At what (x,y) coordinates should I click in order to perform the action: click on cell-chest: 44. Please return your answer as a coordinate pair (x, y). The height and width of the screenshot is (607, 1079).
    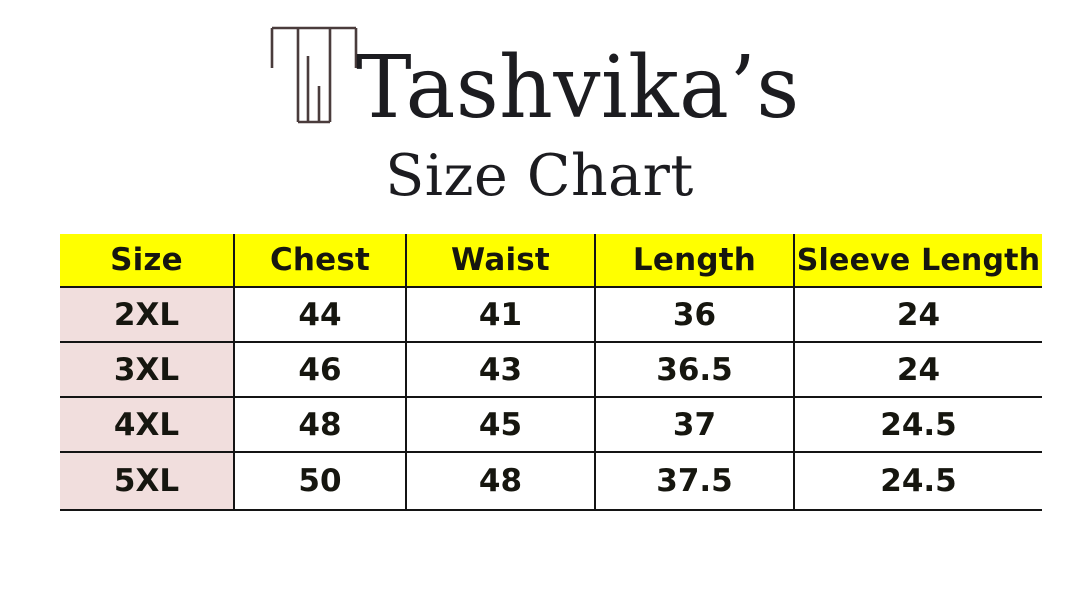
    Looking at the image, I should click on (320, 314).